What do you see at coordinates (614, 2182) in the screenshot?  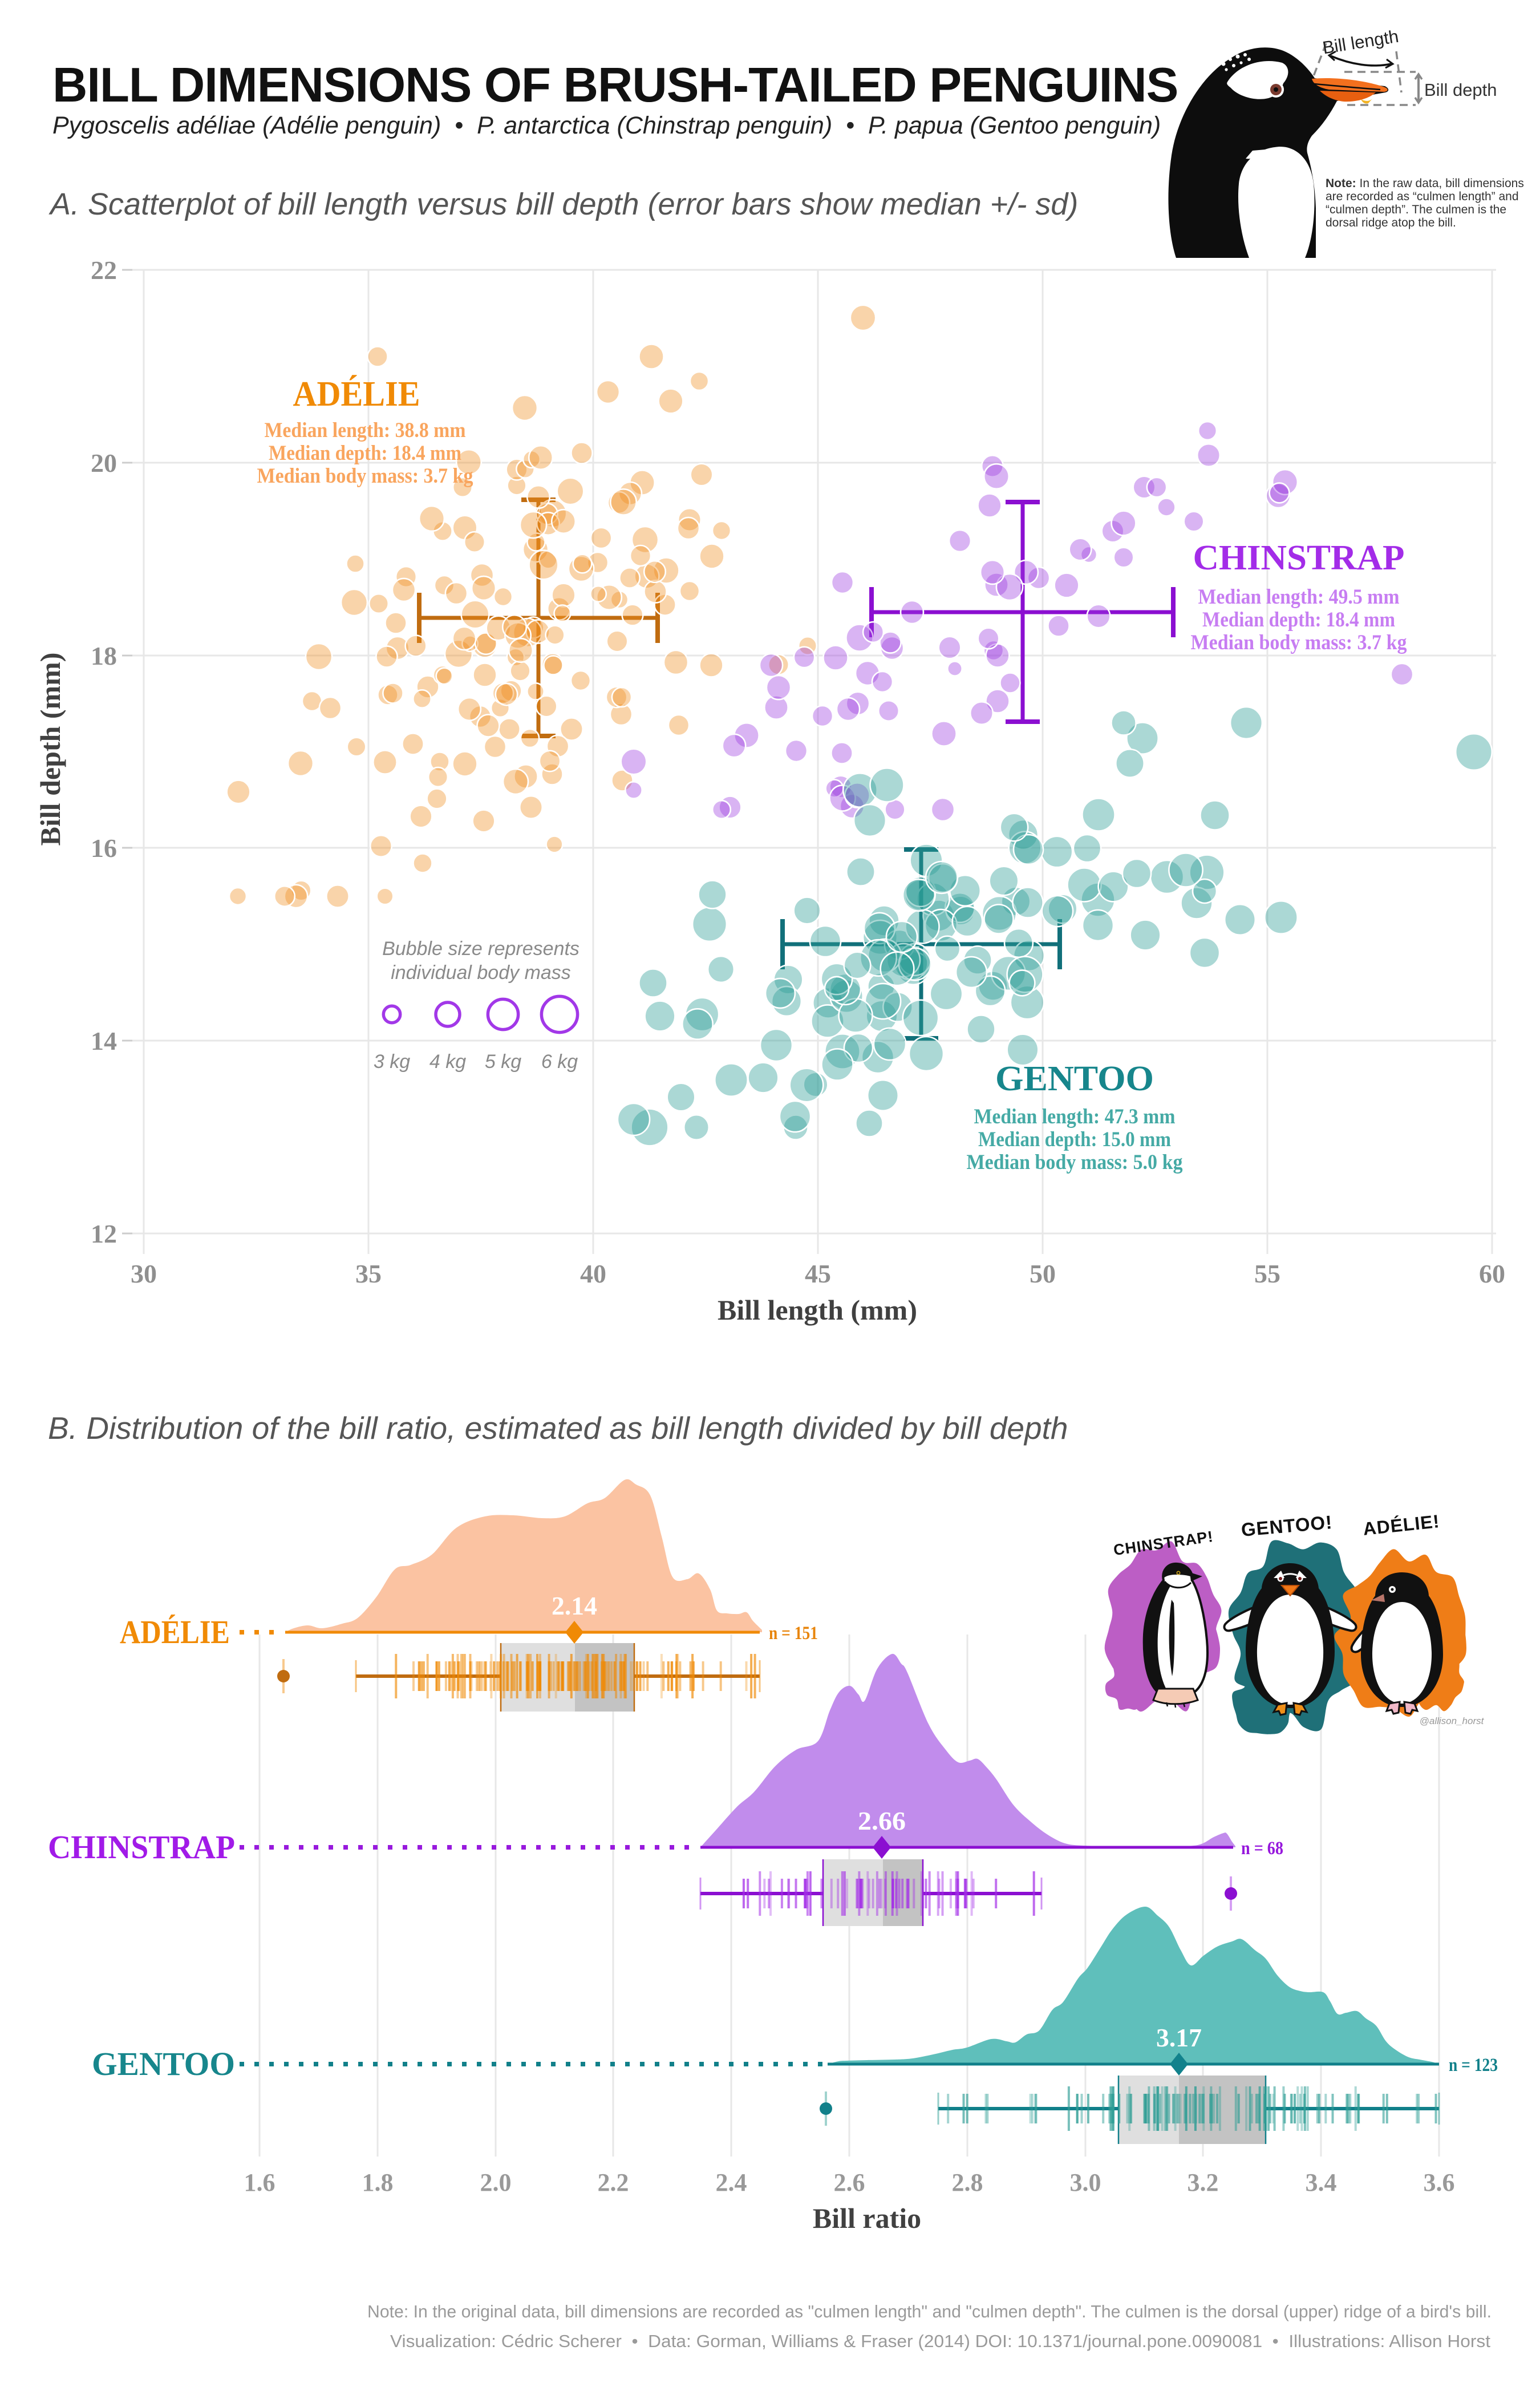 I see `svg-text: 2.2` at bounding box center [614, 2182].